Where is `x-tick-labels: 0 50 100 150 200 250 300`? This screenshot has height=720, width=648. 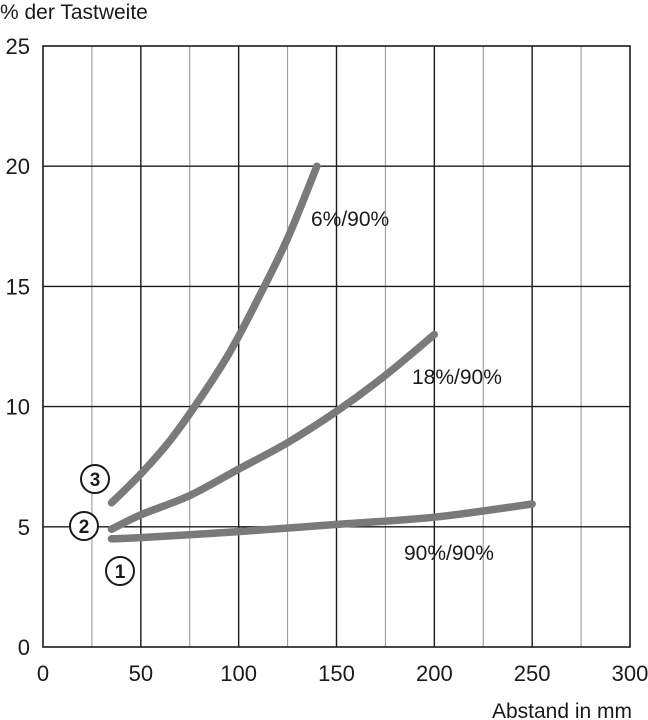 x-tick-labels: 0 50 100 150 200 250 300 is located at coordinates (342, 673).